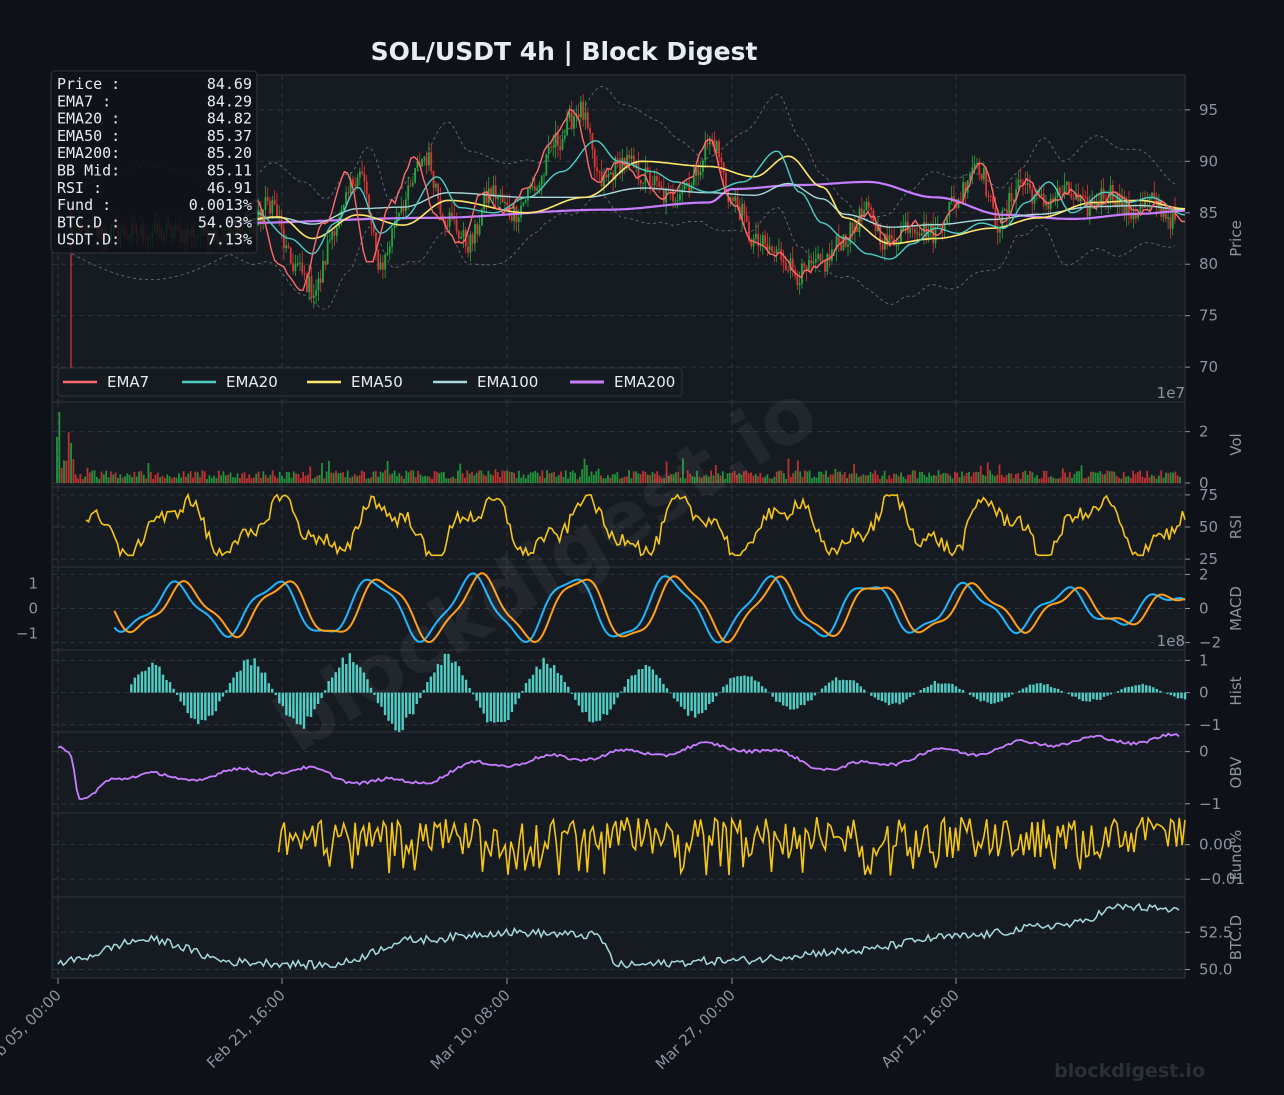  What do you see at coordinates (1236, 690) in the screenshot?
I see `hist-ylabel: Hist` at bounding box center [1236, 690].